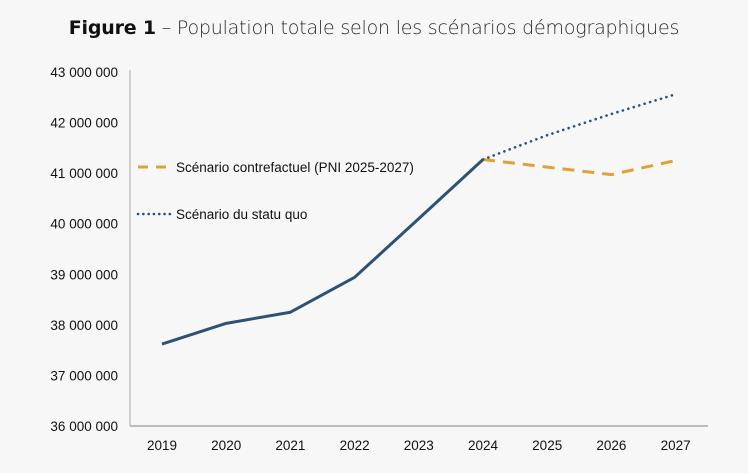 This screenshot has width=748, height=473. What do you see at coordinates (84, 72) in the screenshot?
I see `y-tick-label: 43 000 000` at bounding box center [84, 72].